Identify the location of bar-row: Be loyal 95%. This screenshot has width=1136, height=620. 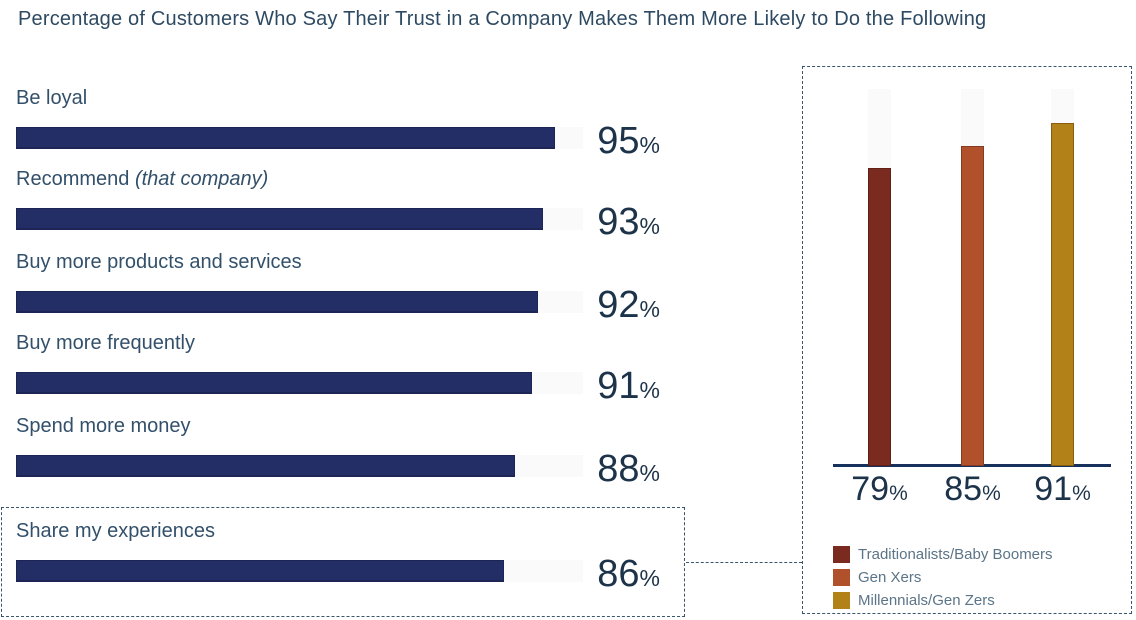
(338, 125).